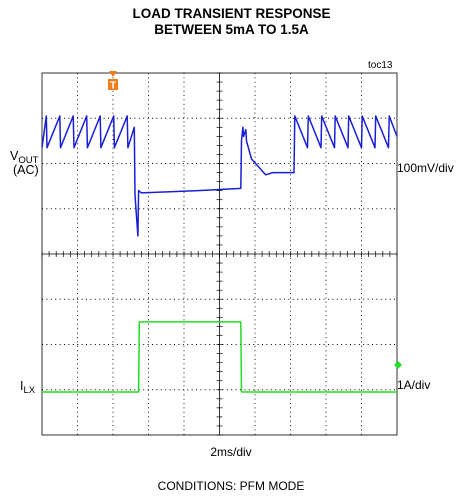  I want to click on vout-scale-label: 100mV/div, so click(425, 168).